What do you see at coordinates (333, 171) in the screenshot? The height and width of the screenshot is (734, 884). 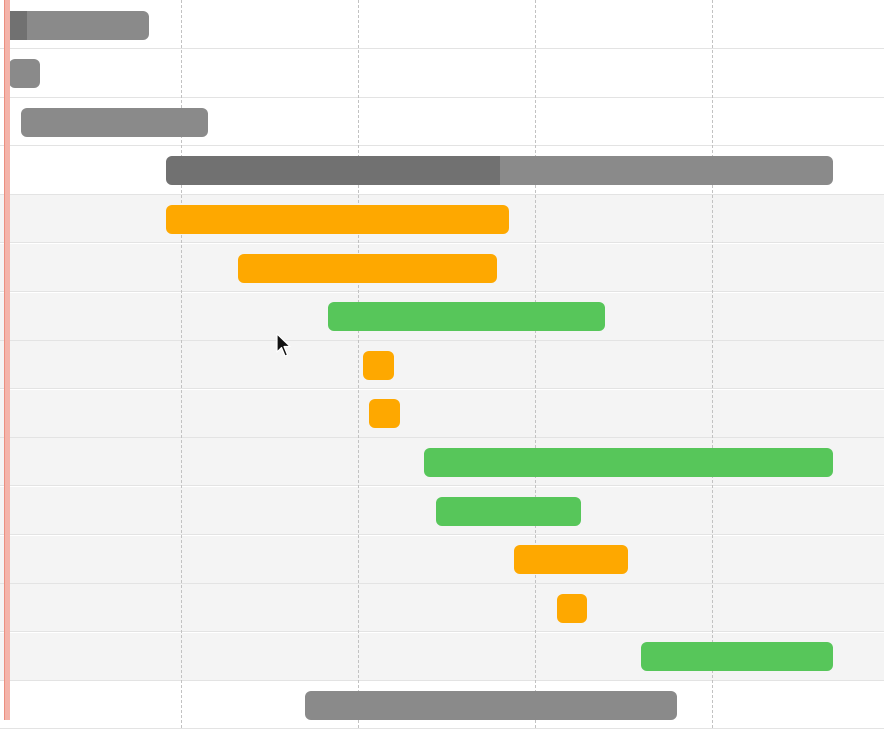 I see `task-progress-fill` at bounding box center [333, 171].